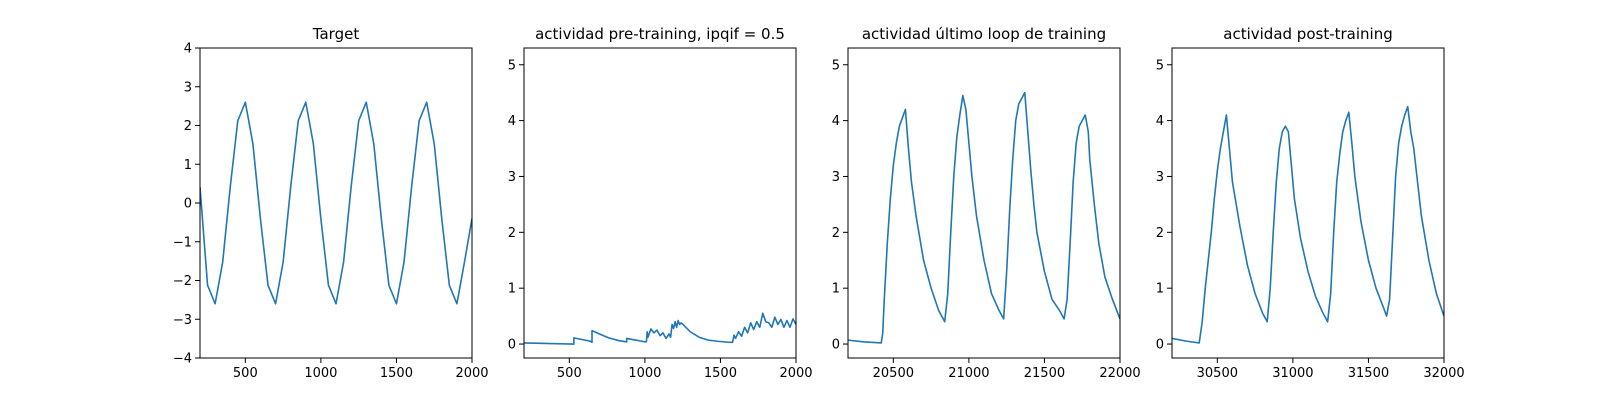  I want to click on x-tick-label: 21500, so click(1044, 373).